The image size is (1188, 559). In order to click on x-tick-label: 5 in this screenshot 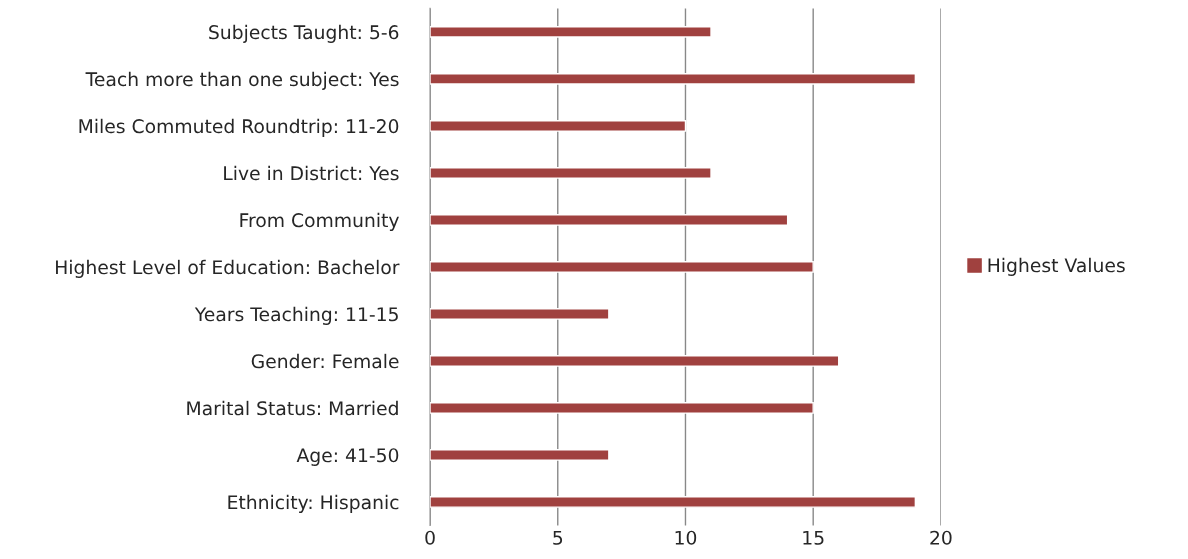, I will do `click(558, 537)`.